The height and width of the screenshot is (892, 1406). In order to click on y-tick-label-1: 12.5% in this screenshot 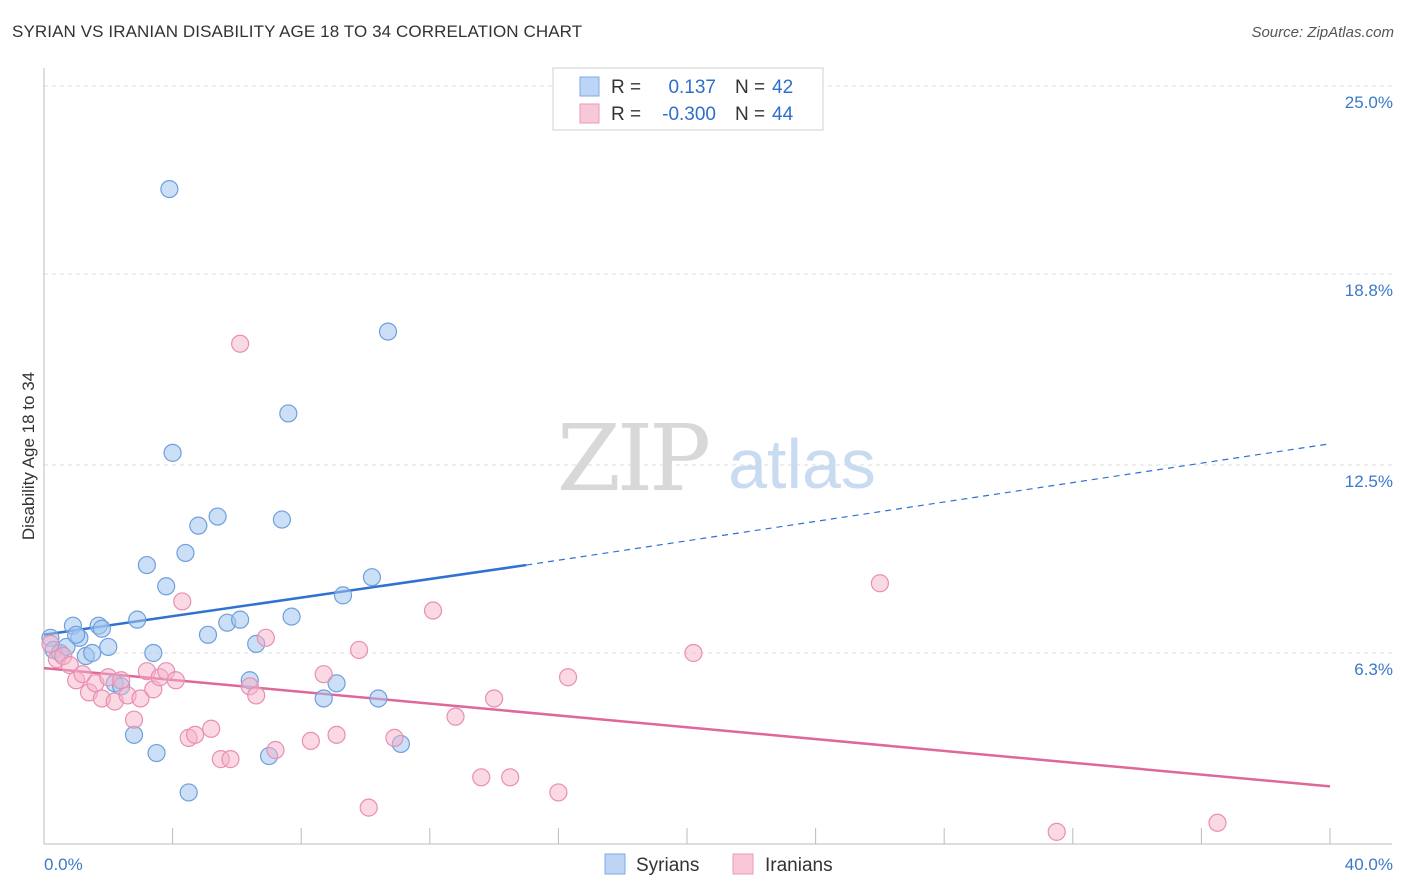, I will do `click(1369, 481)`.